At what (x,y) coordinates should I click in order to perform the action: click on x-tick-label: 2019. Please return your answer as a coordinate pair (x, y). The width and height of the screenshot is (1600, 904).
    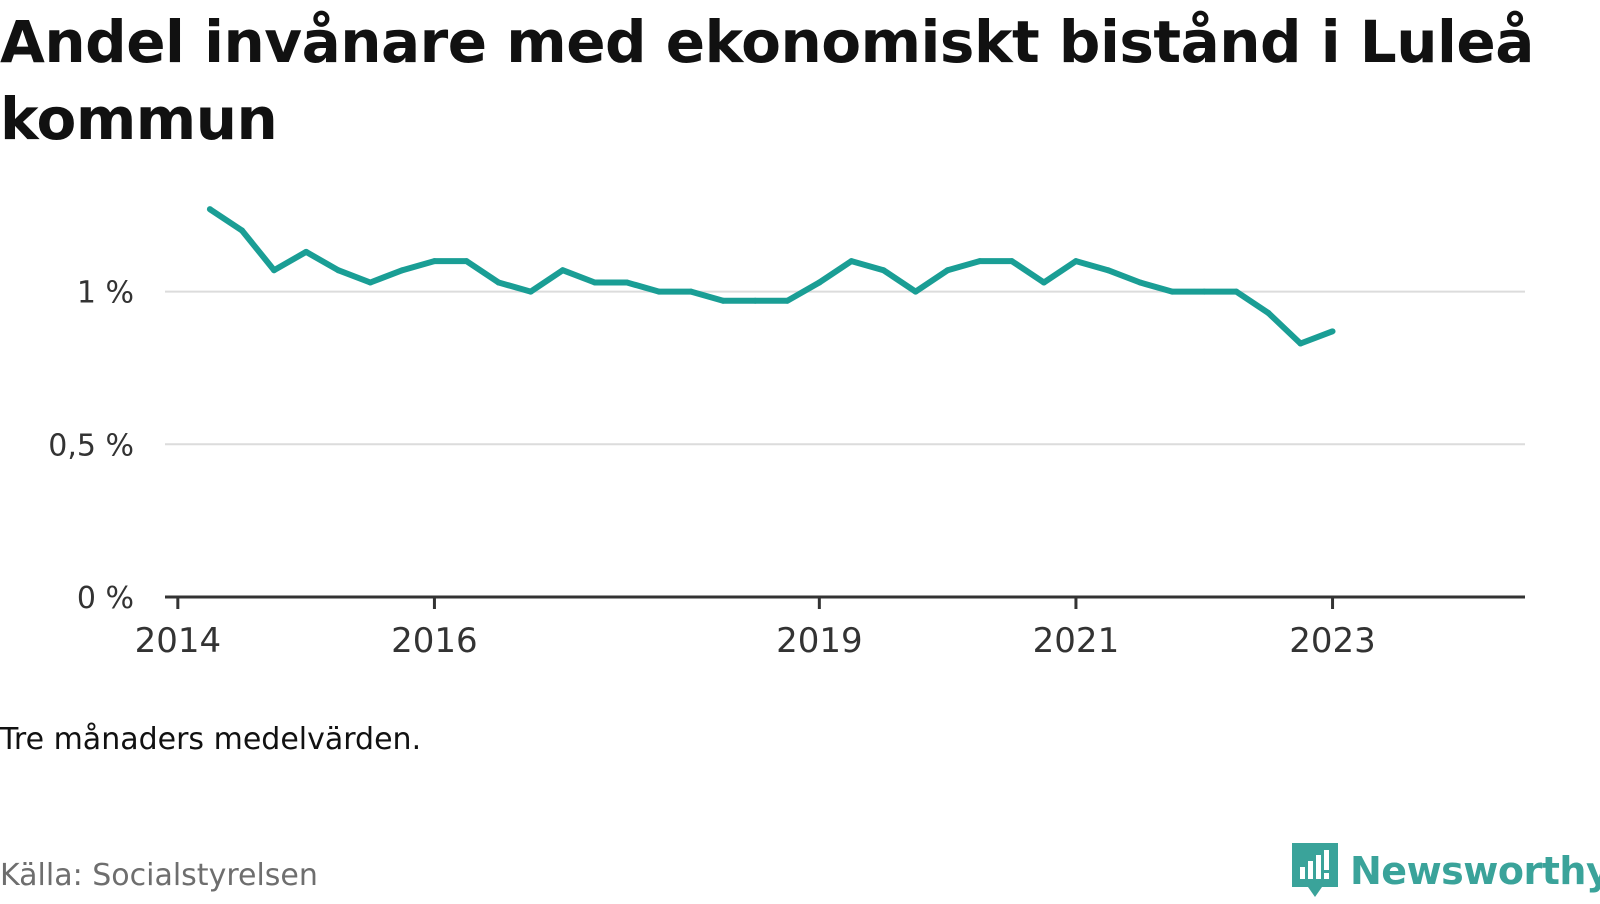
    Looking at the image, I should click on (819, 641).